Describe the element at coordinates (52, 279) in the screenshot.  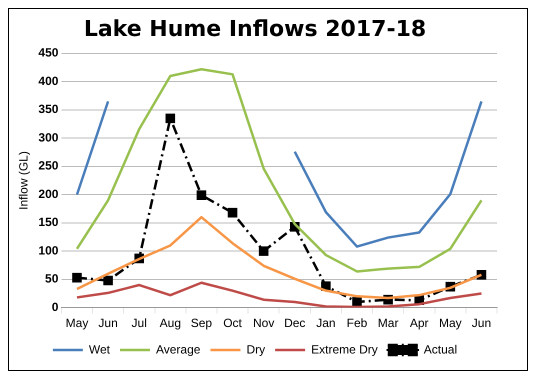
I see `y-tick-label: 50` at that location.